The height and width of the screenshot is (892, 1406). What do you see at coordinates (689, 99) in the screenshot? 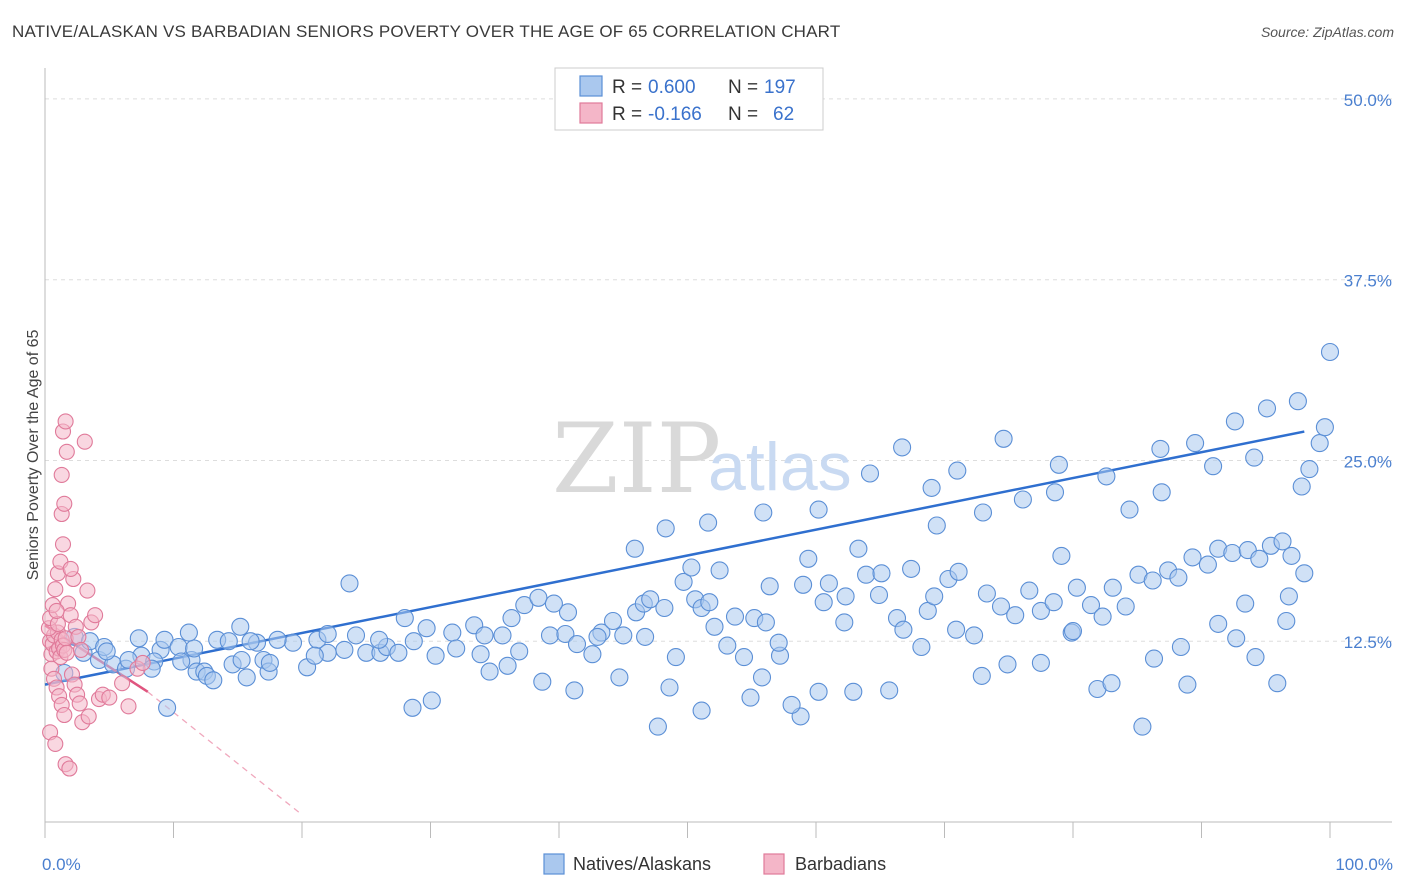
I see `correlation-legend: R = 0.600 N = 197 R = -0.166 N = 62` at bounding box center [689, 99].